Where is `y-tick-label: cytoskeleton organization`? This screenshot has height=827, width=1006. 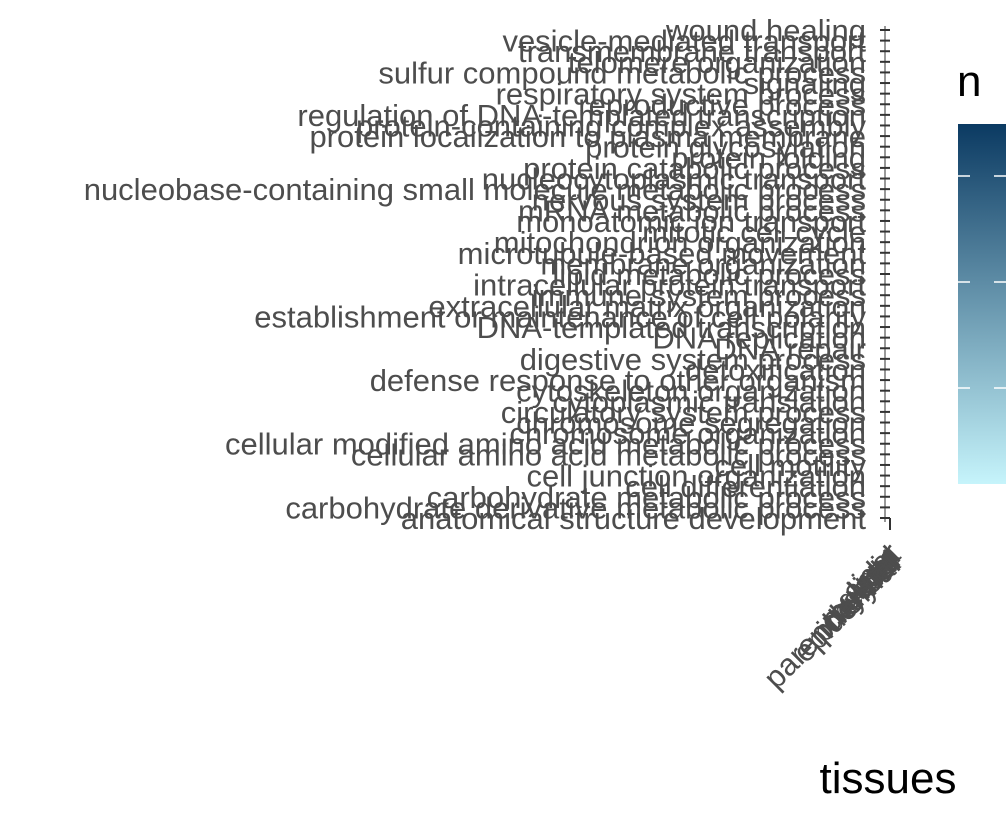
y-tick-label: cytoskeleton organization is located at coordinates (691, 391).